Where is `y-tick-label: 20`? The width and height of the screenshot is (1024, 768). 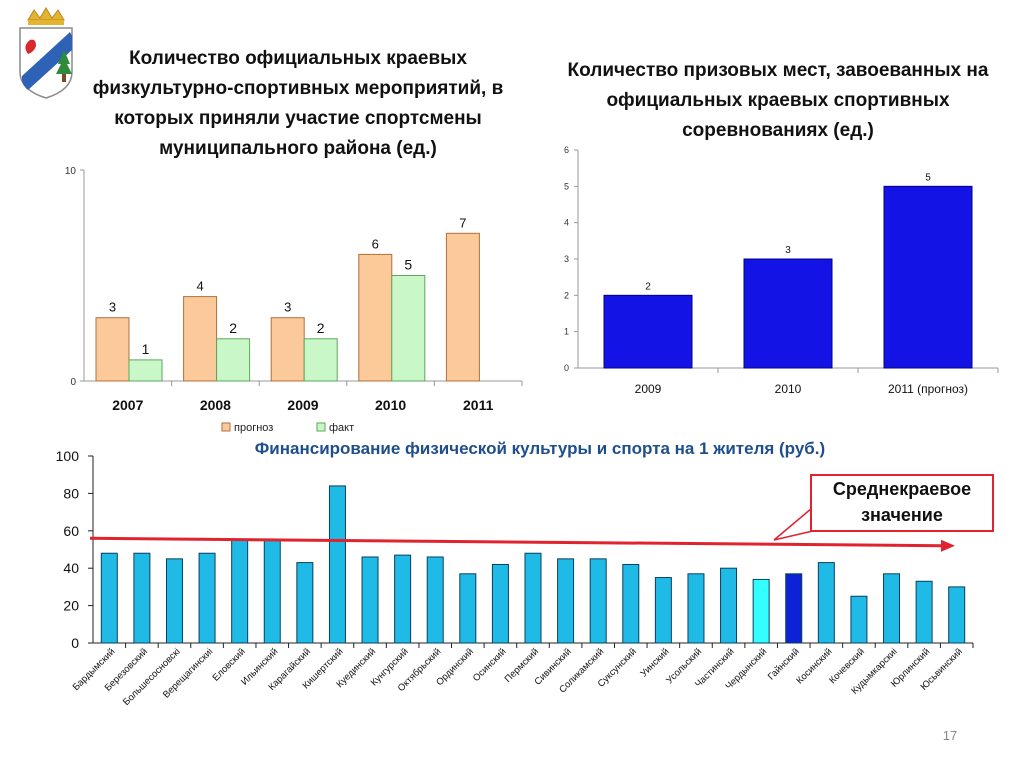 y-tick-label: 20 is located at coordinates (71, 606).